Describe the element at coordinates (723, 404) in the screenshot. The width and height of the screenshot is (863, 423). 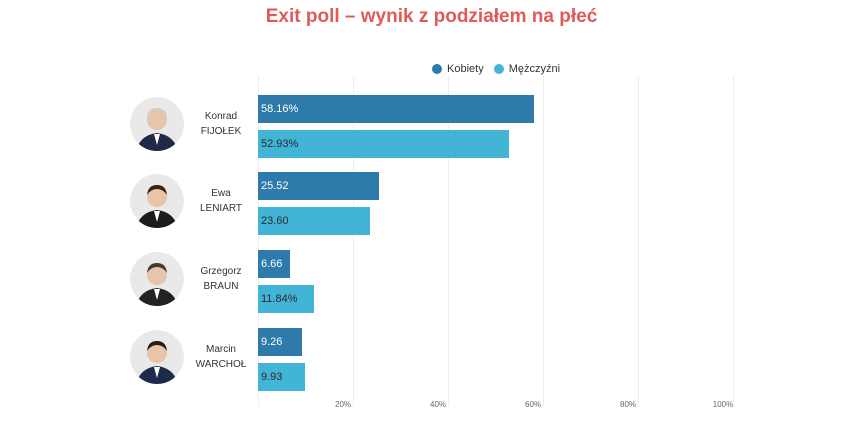
I see `x-tick-label: 100%` at that location.